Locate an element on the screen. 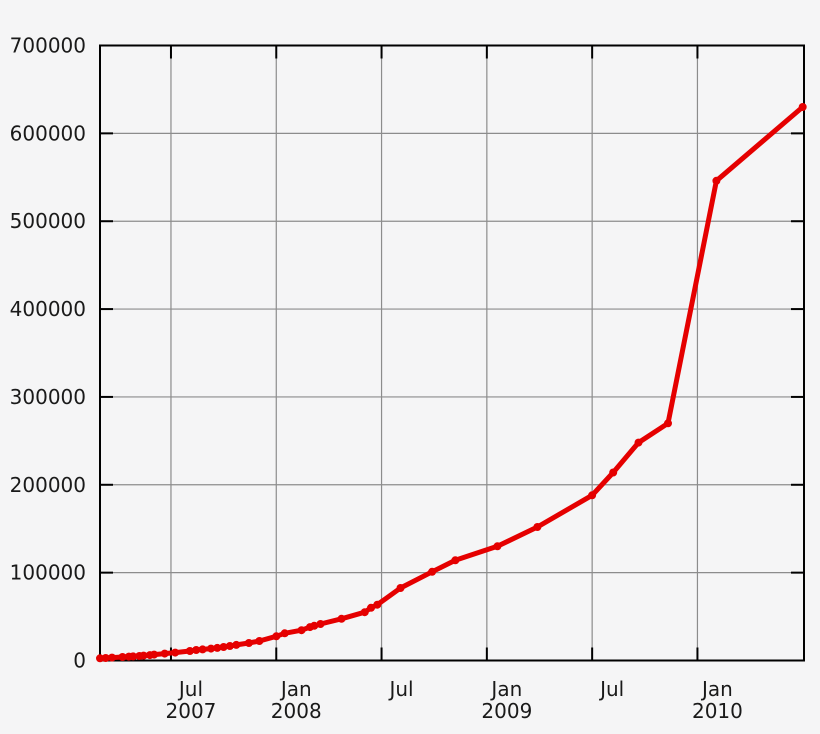 The height and width of the screenshot is (734, 820). y-axis-tick-label: 500000 is located at coordinates (48, 221).